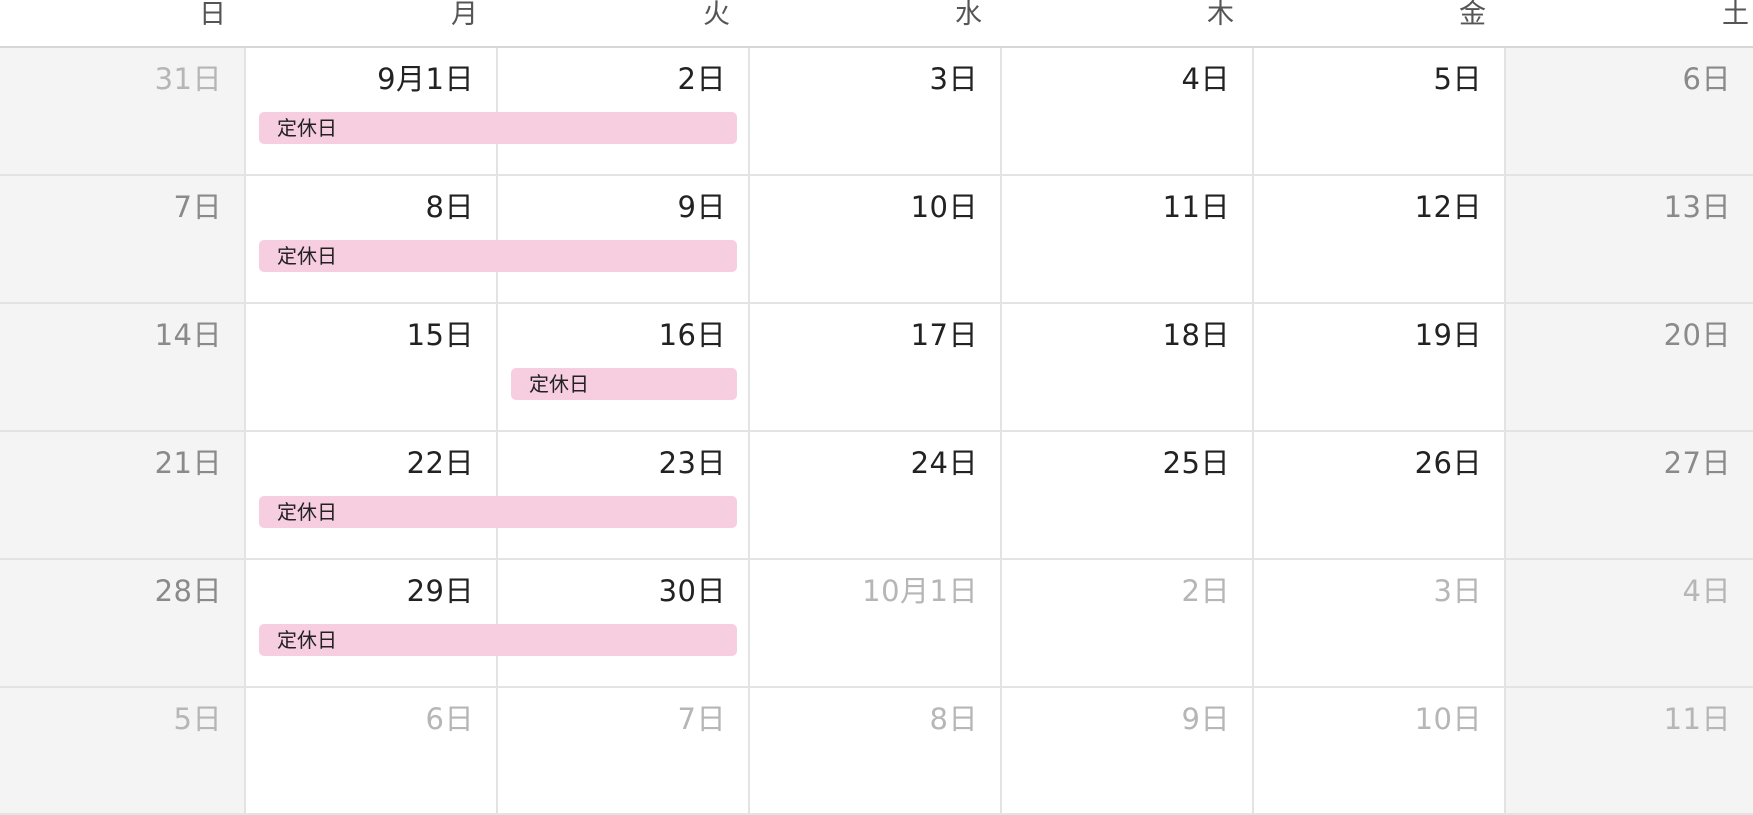 The image size is (1753, 815). Describe the element at coordinates (1697, 335) in the screenshot. I see `day-number: 20日` at that location.